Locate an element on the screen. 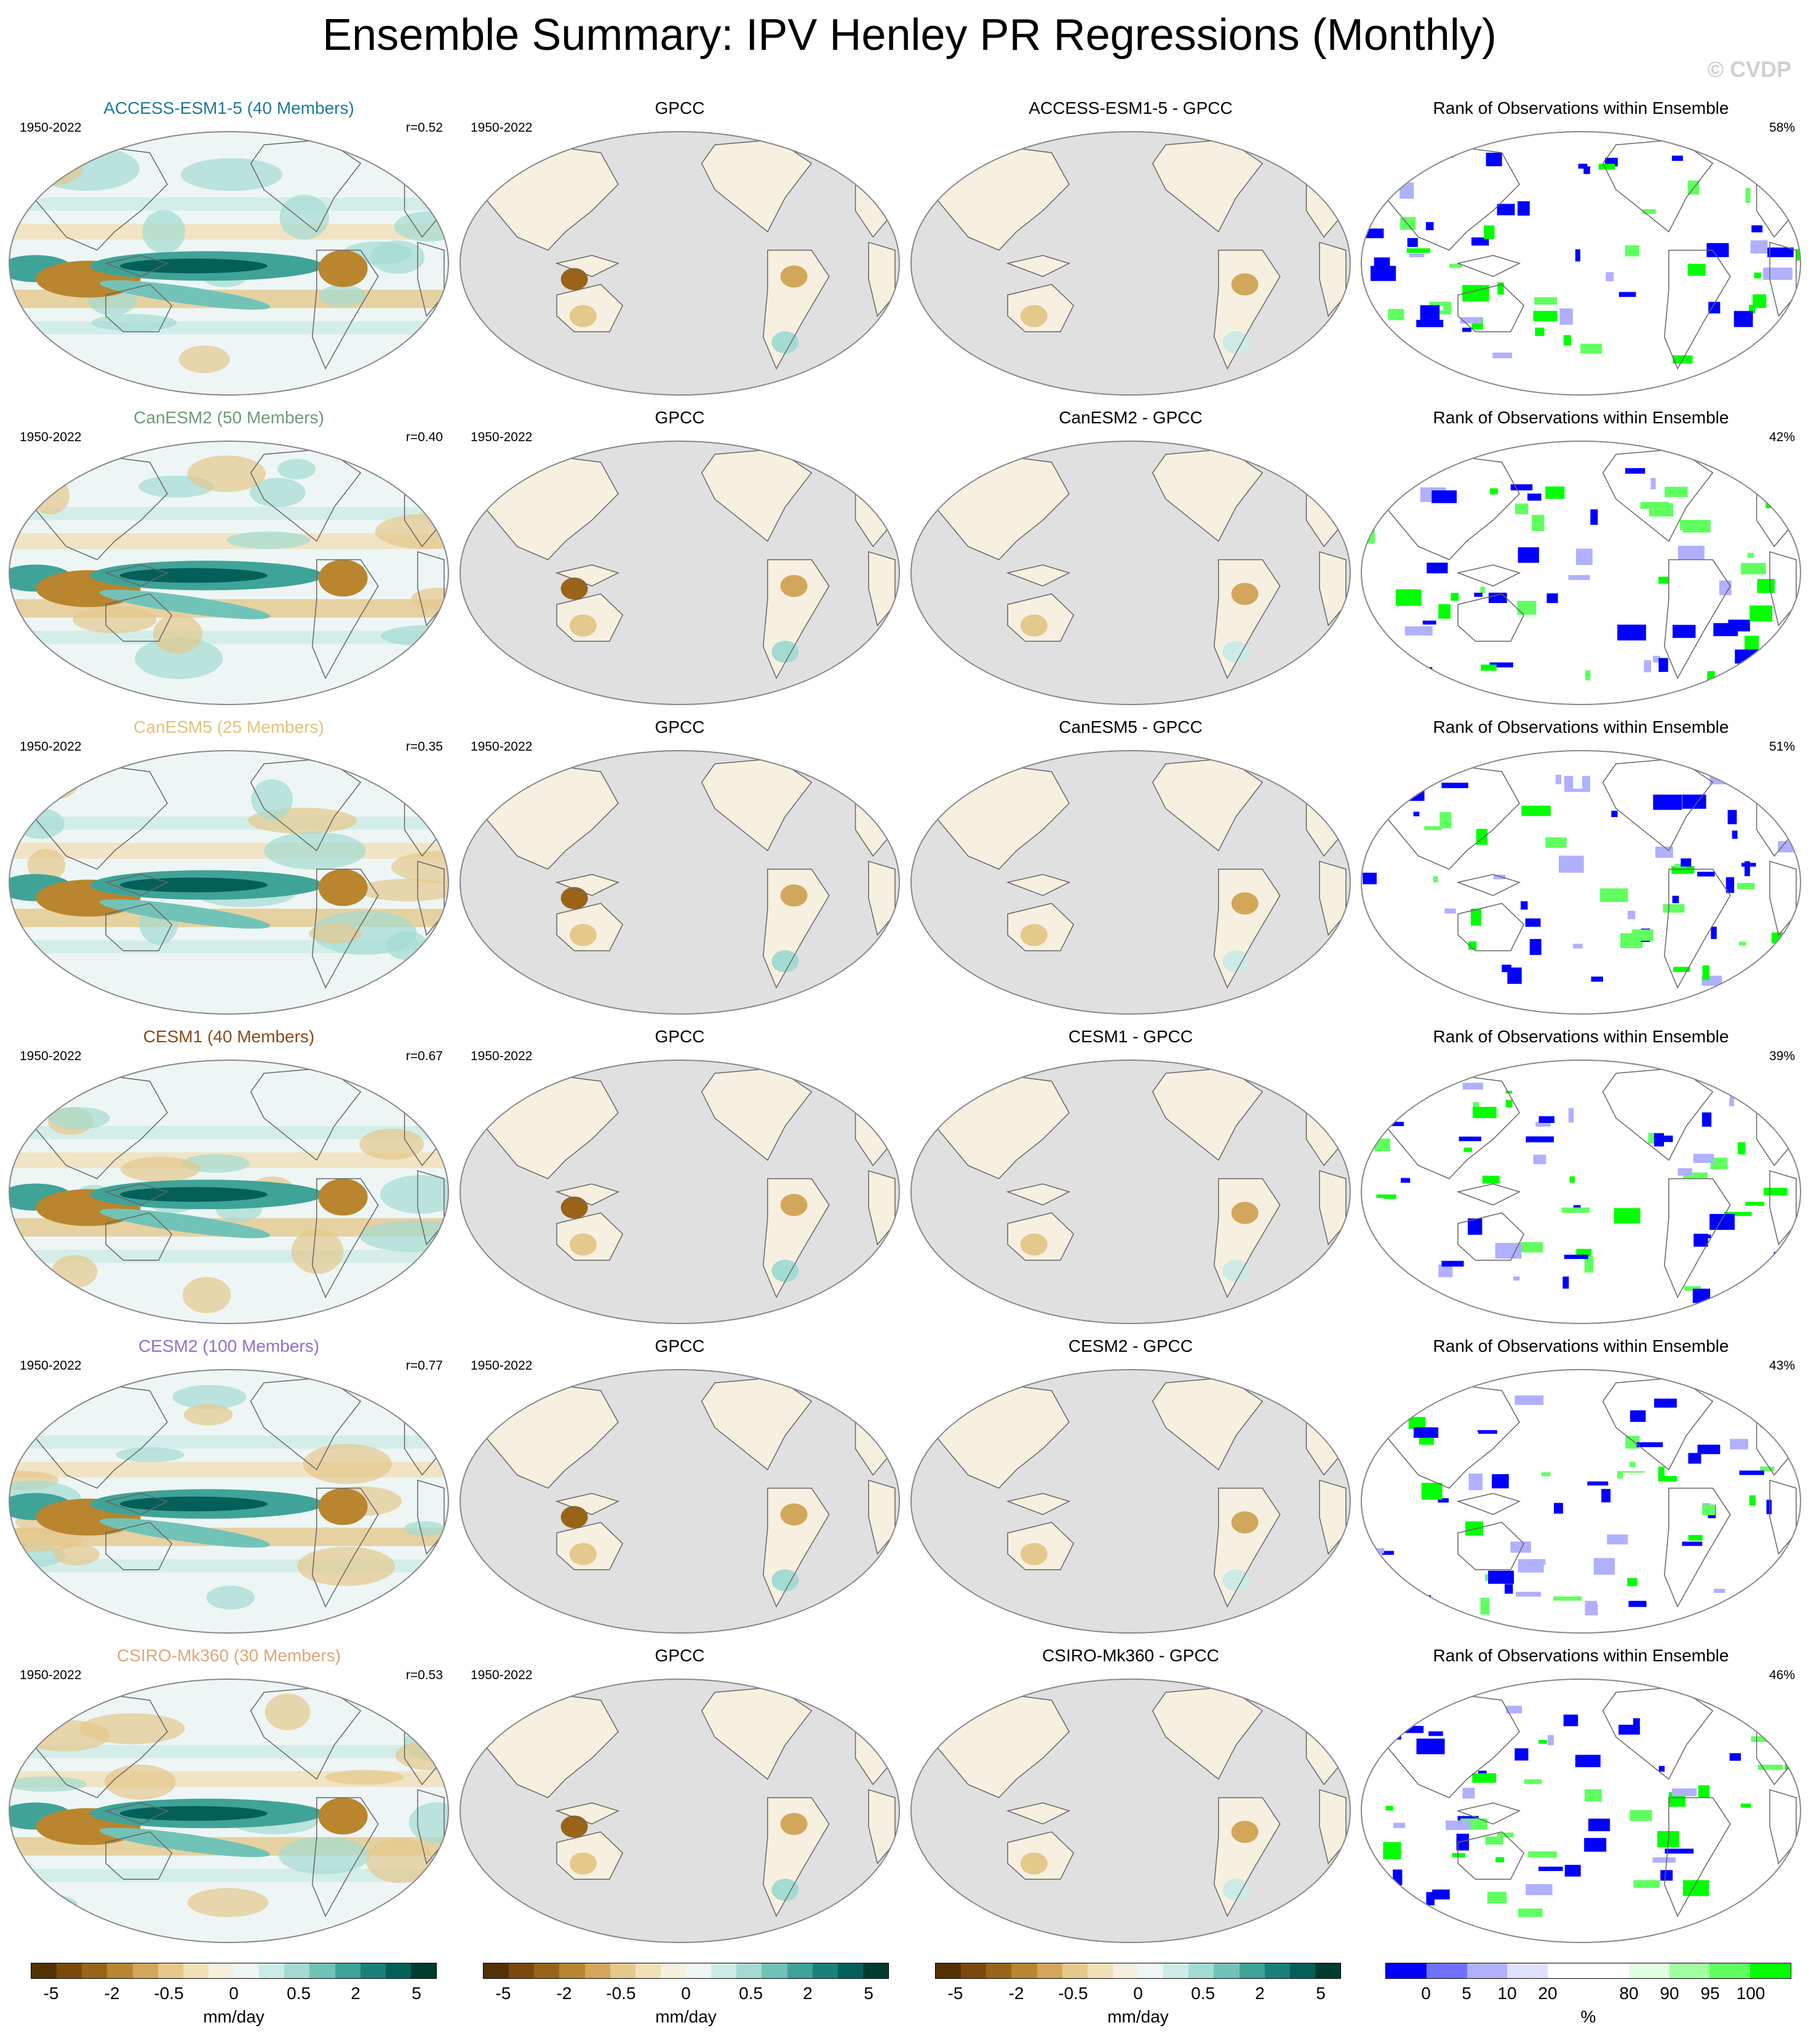 This screenshot has width=1819, height=2044. map-panel: Rank of Observations within Ensemble 39% is located at coordinates (1580, 1181).